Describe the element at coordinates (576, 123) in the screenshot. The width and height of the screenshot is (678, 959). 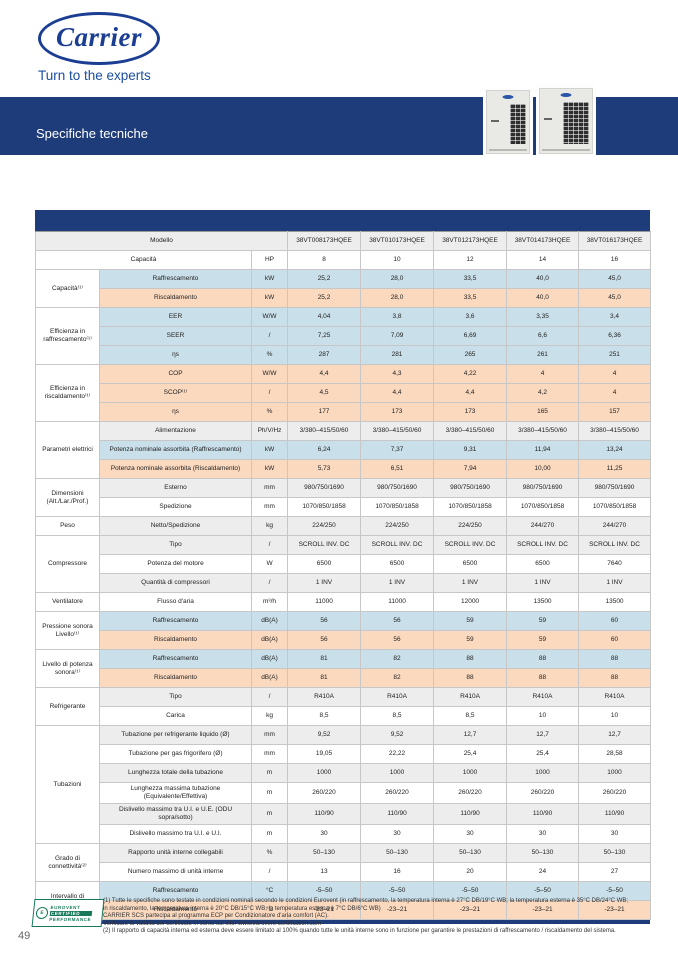
I see `unit-grille` at that location.